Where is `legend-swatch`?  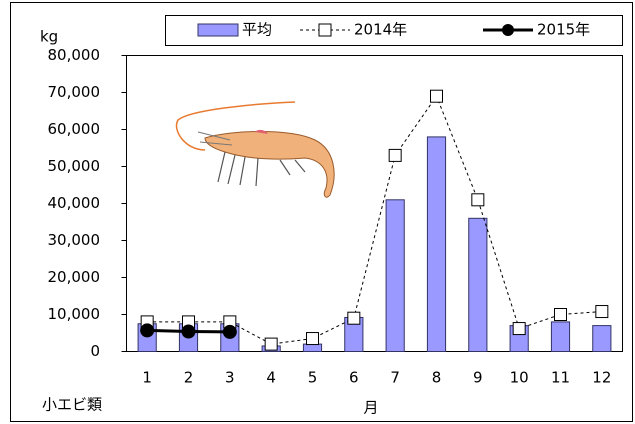 legend-swatch is located at coordinates (218, 30).